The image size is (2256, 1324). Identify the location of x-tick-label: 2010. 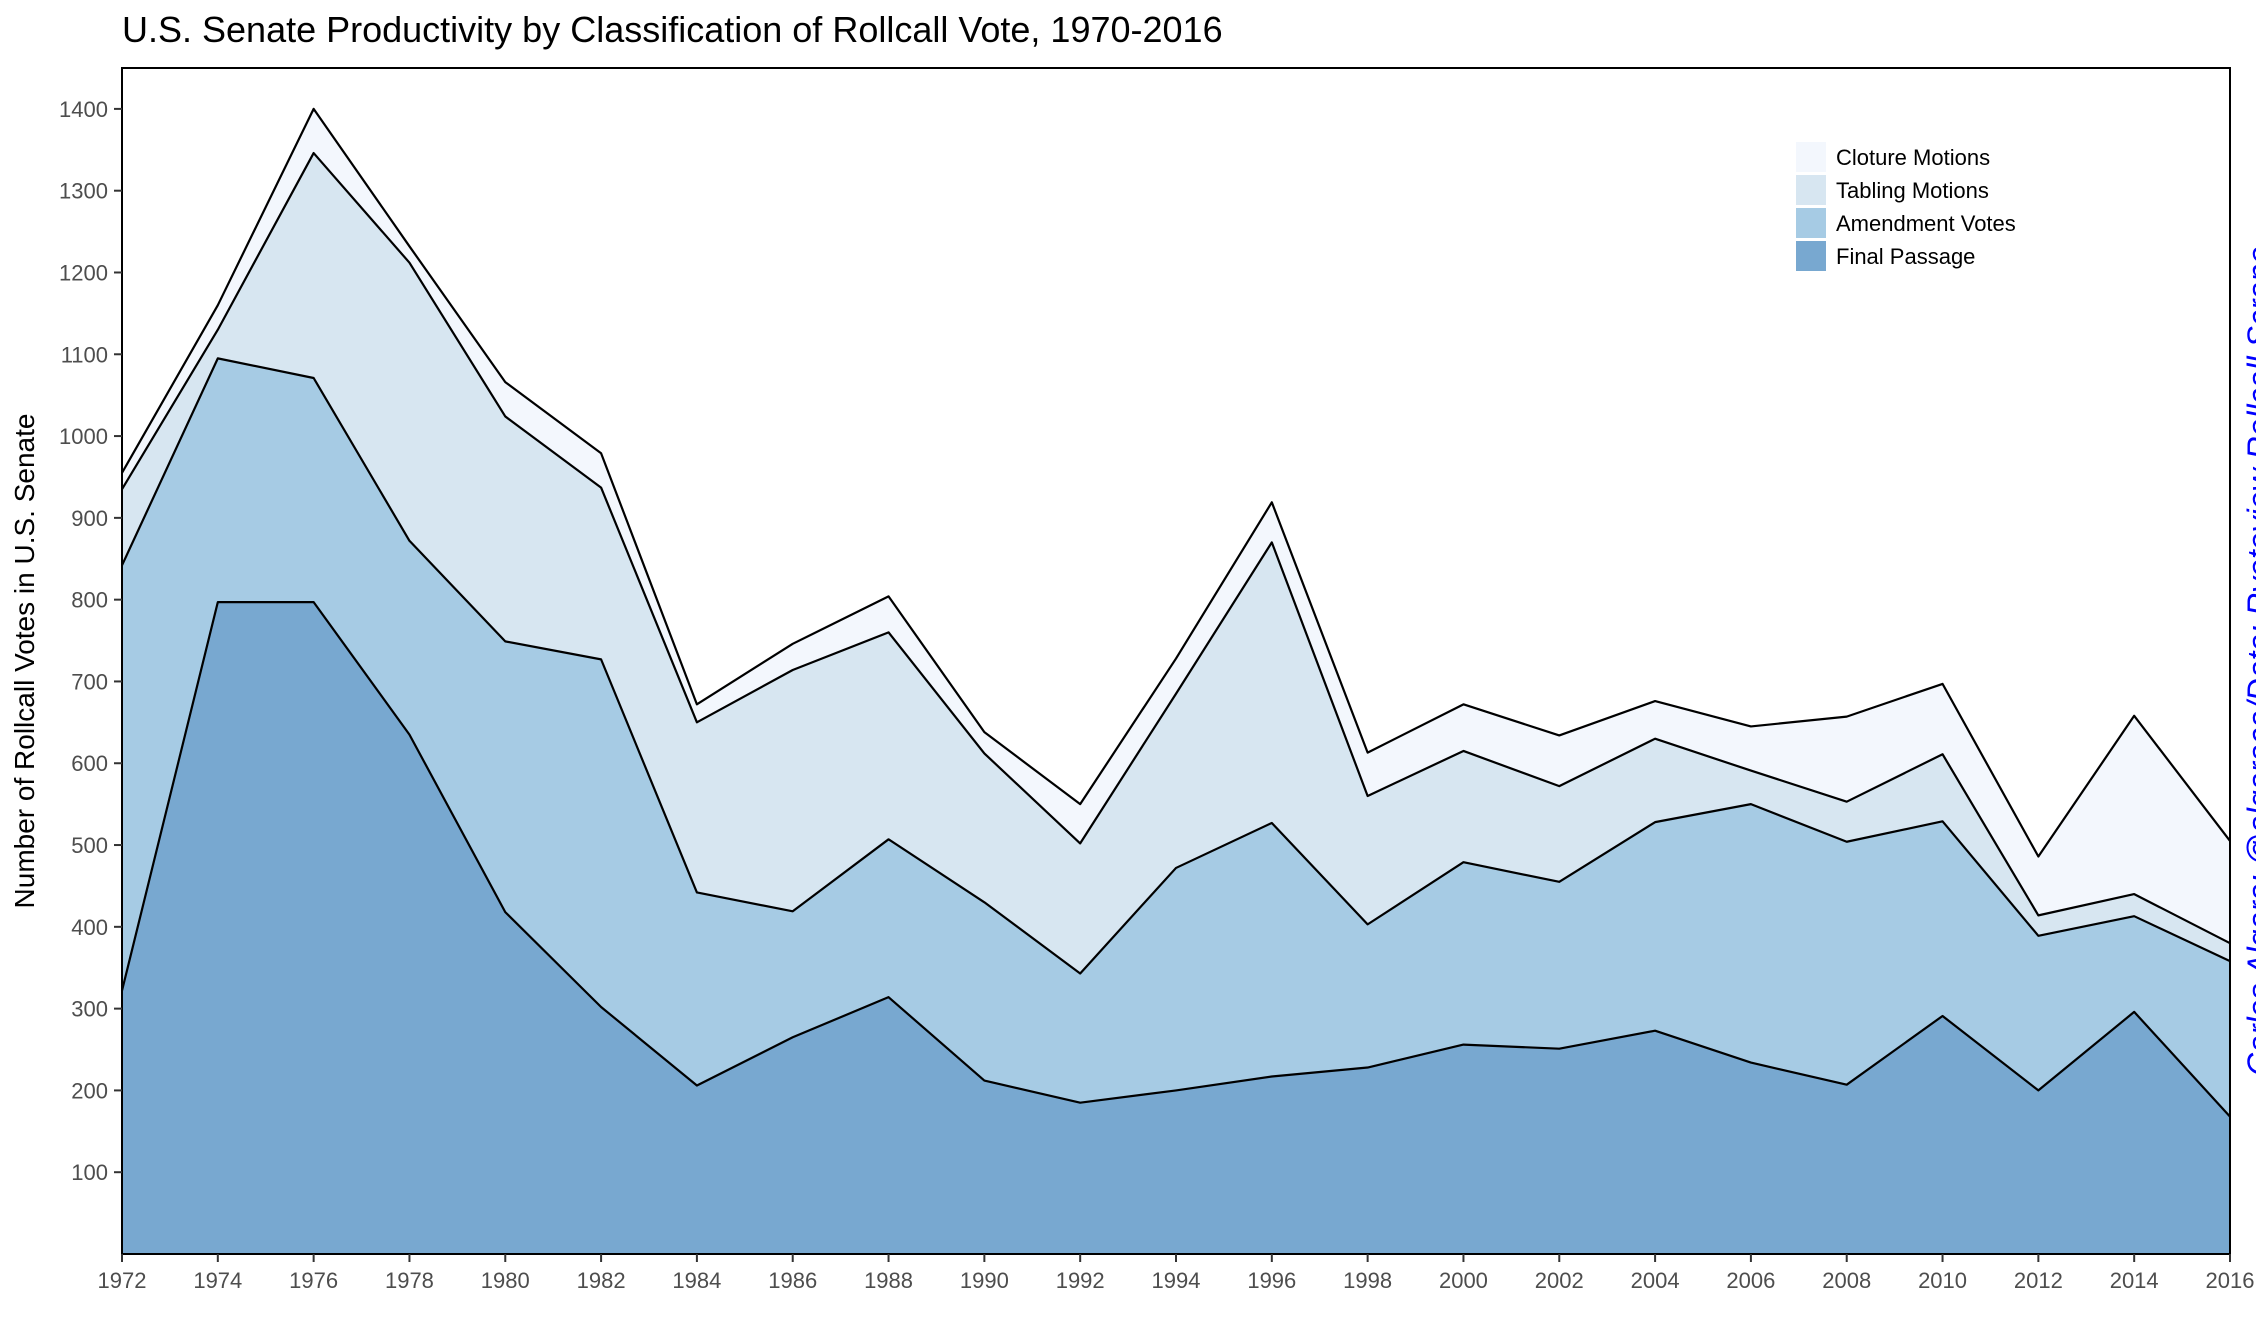
(1942, 1280).